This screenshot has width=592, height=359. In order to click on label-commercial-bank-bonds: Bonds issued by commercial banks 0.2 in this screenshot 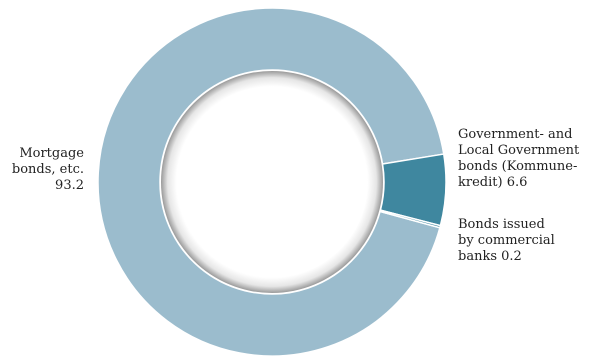, I will do `click(506, 240)`.